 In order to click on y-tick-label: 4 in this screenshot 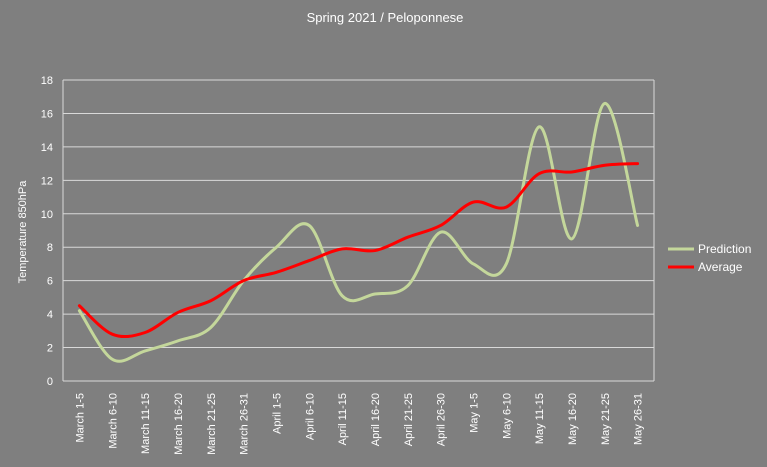, I will do `click(50, 315)`.